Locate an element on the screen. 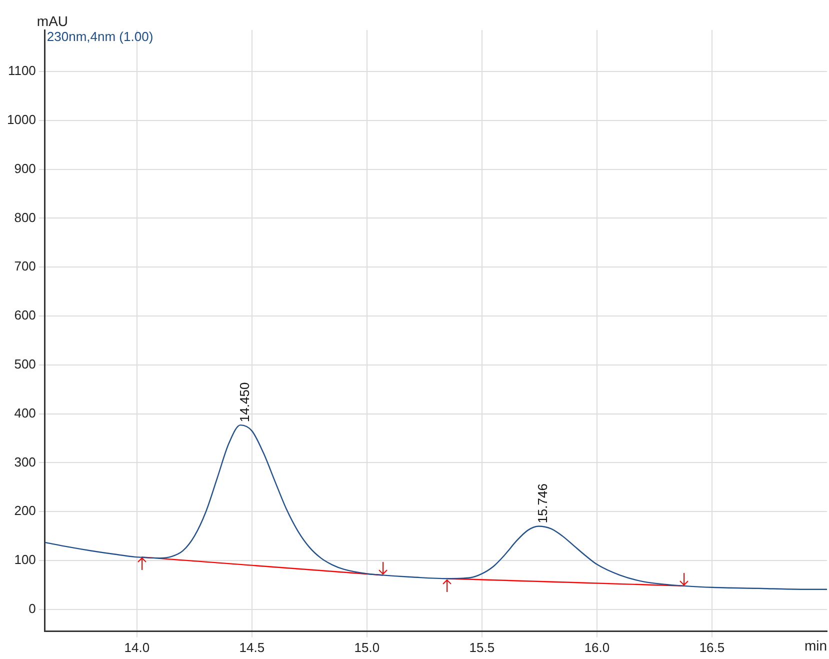 The image size is (829, 659). x-tick-label: 16.0 is located at coordinates (597, 647).